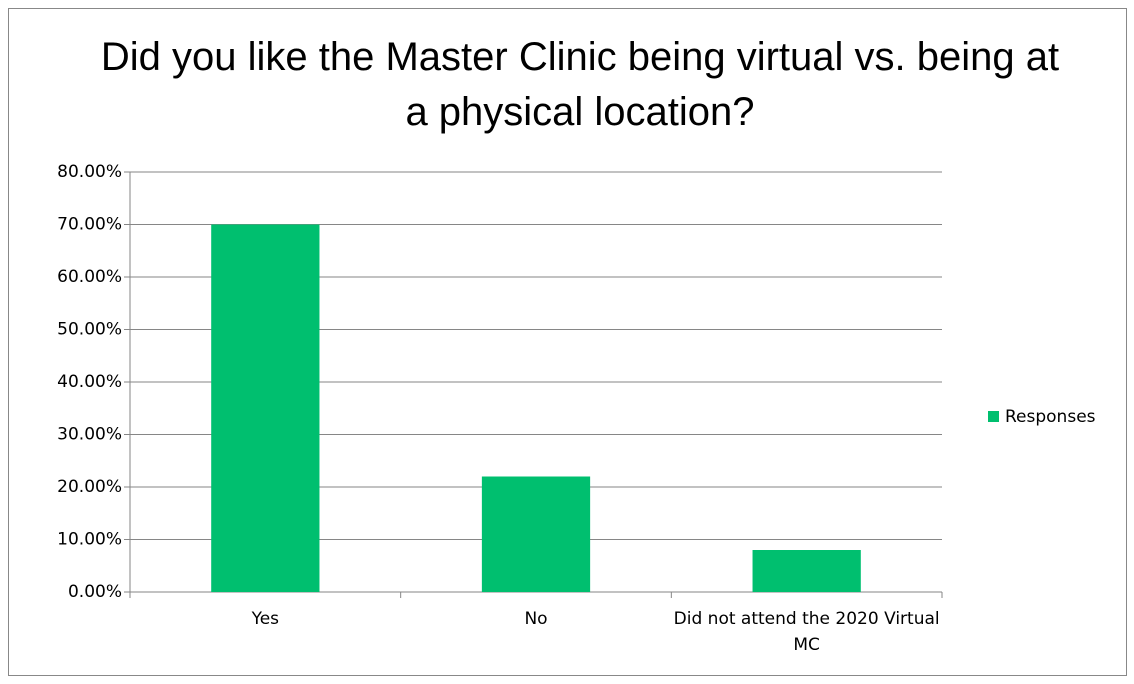 The image size is (1134, 684). Describe the element at coordinates (265, 619) in the screenshot. I see `x-tick-label: Yes` at that location.